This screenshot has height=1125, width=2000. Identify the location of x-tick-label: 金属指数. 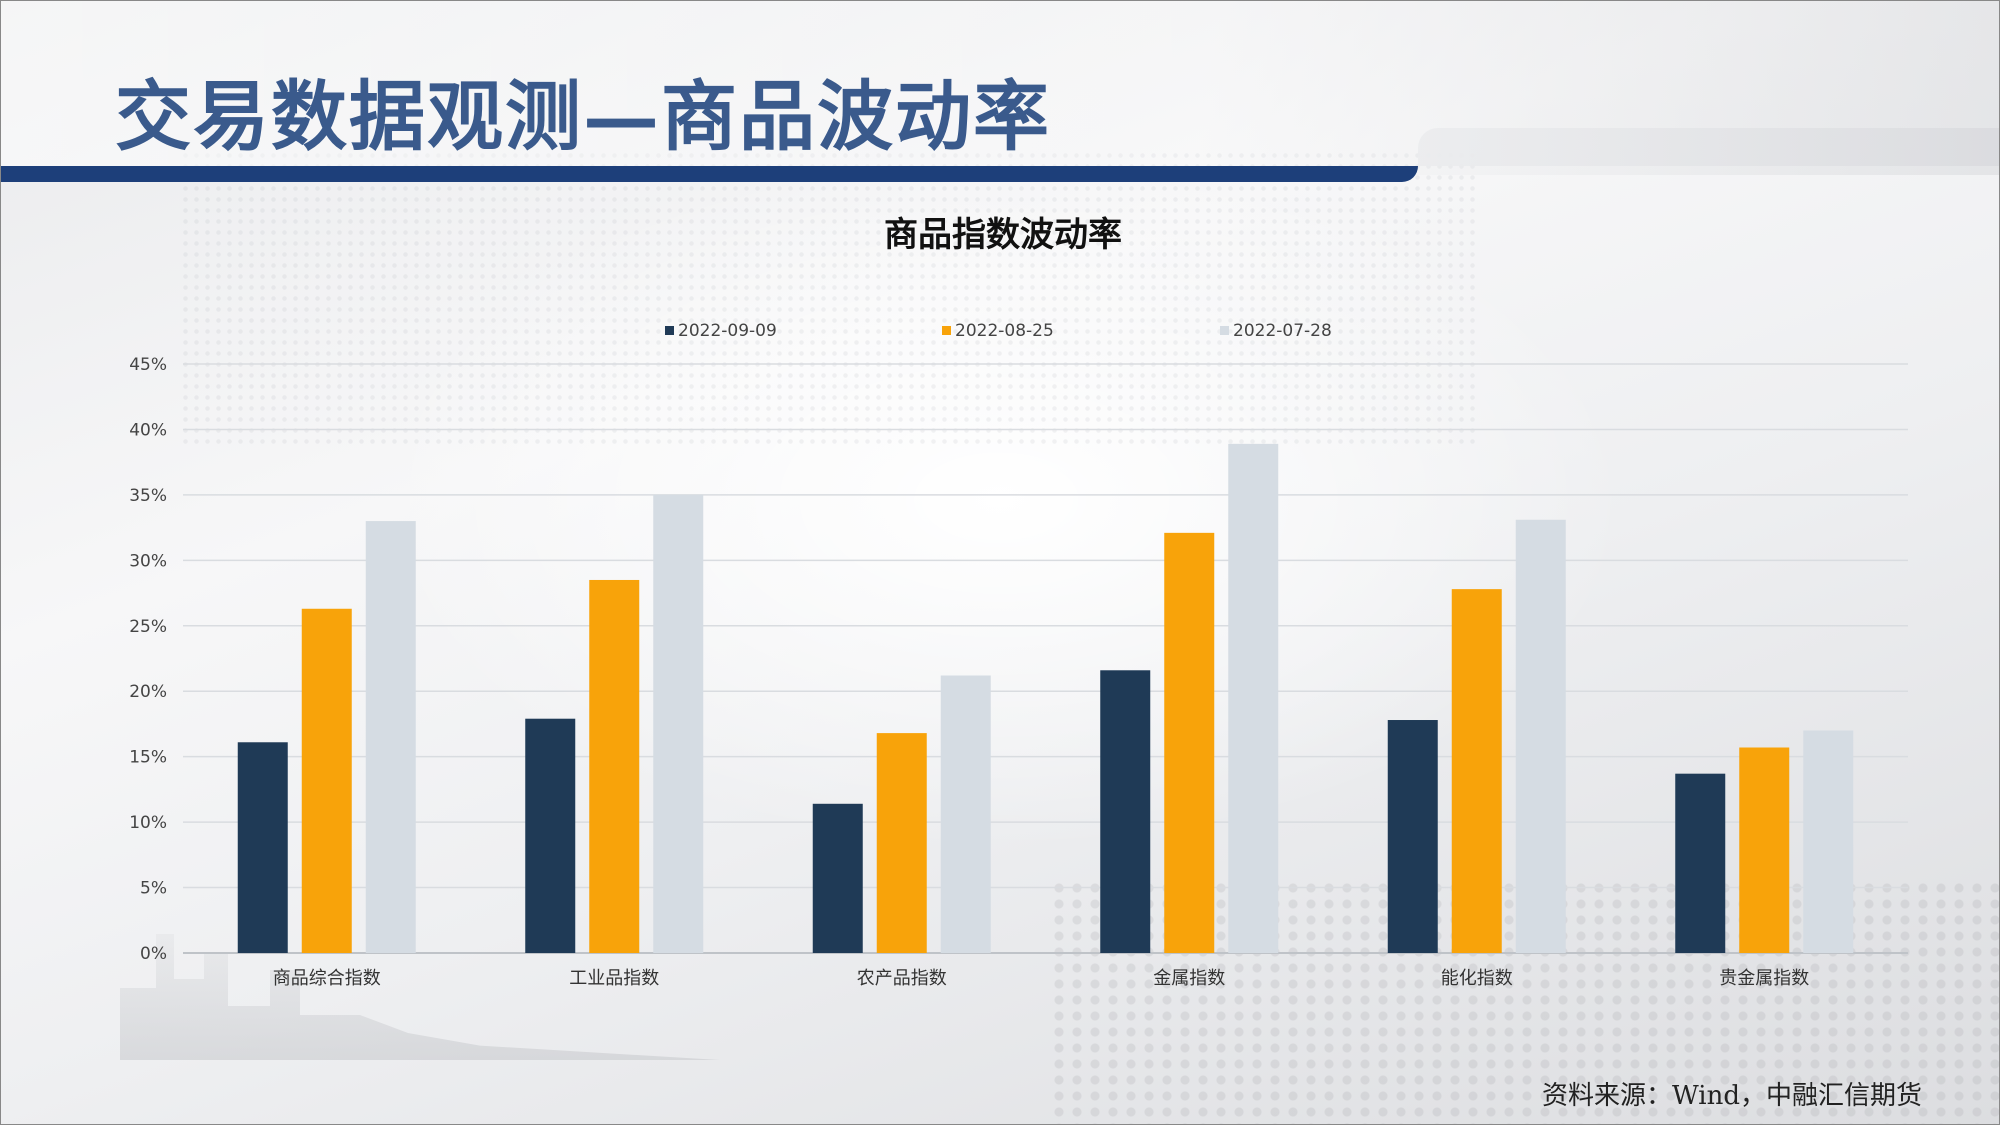
(1189, 978).